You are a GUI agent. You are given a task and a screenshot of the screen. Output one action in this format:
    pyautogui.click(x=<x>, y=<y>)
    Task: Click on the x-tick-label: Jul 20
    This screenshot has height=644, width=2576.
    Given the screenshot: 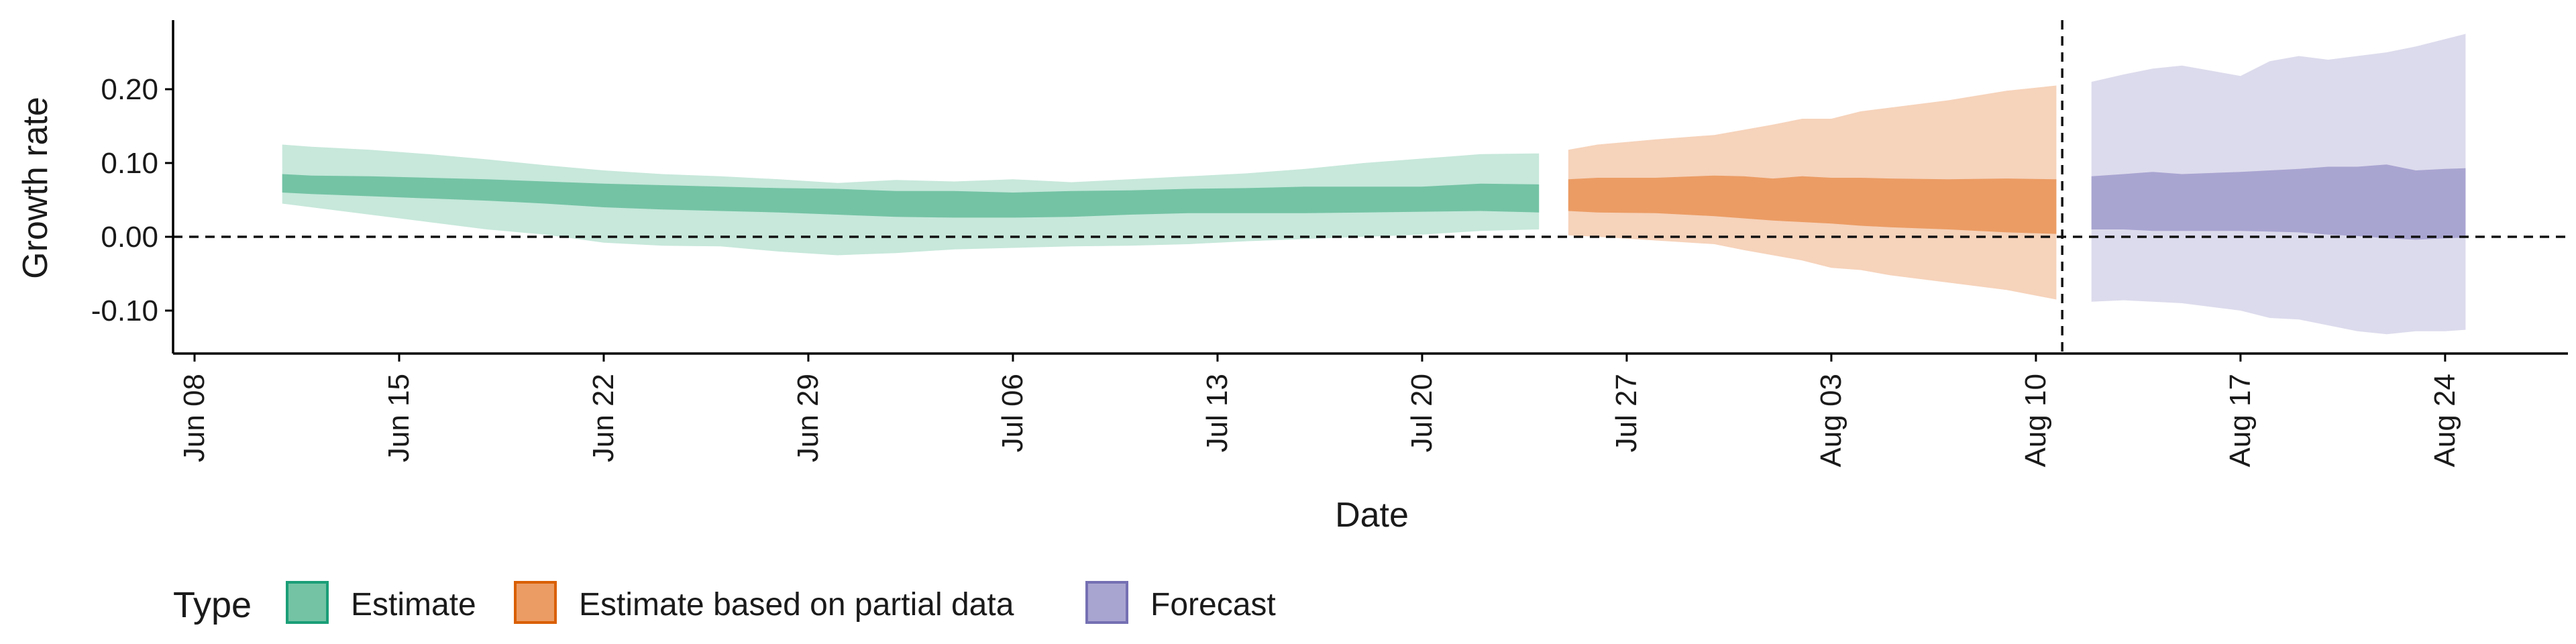 What is the action you would take?
    pyautogui.click(x=1421, y=413)
    